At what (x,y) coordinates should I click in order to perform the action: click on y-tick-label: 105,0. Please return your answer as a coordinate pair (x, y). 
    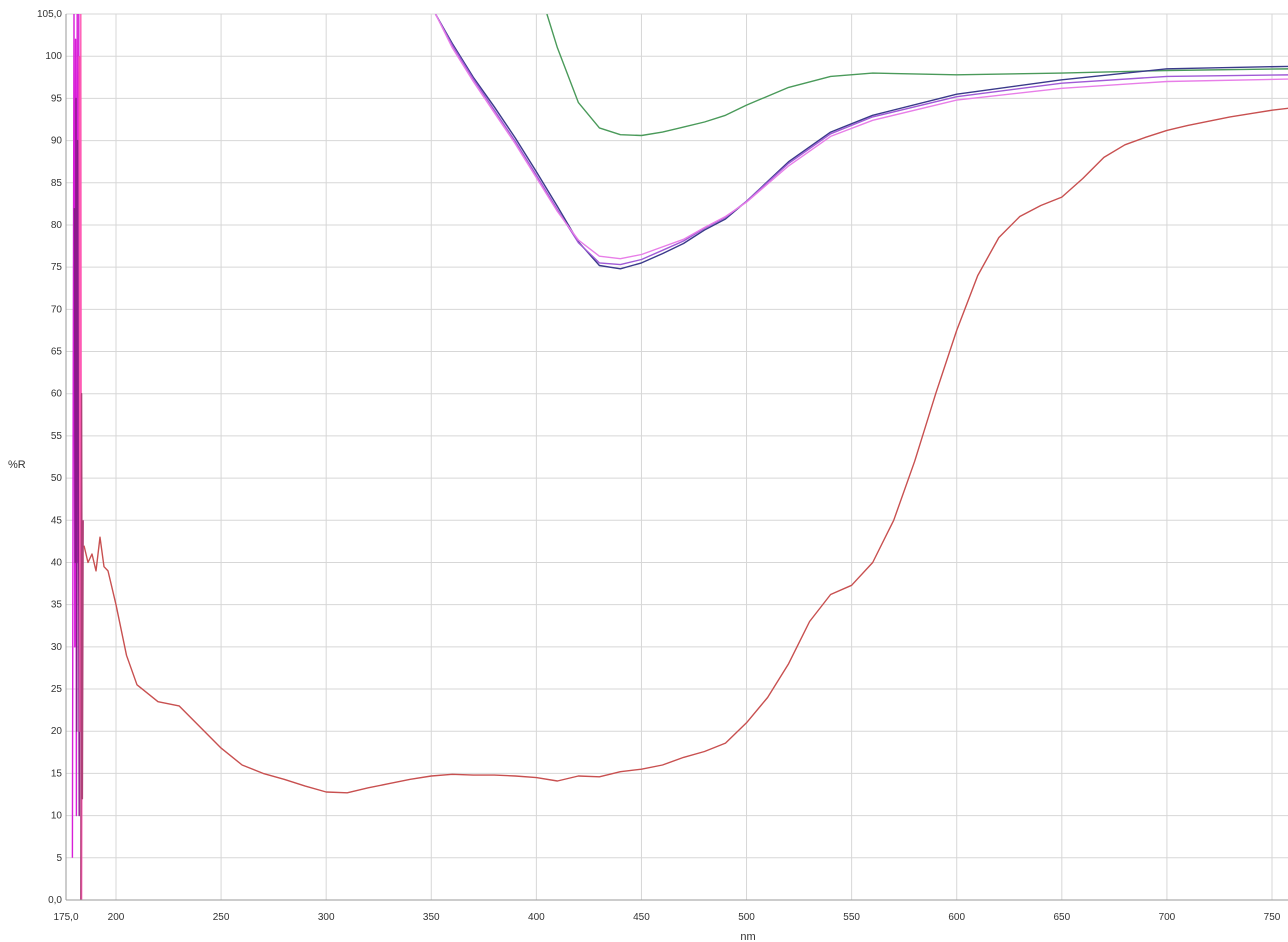
    Looking at the image, I should click on (49, 14).